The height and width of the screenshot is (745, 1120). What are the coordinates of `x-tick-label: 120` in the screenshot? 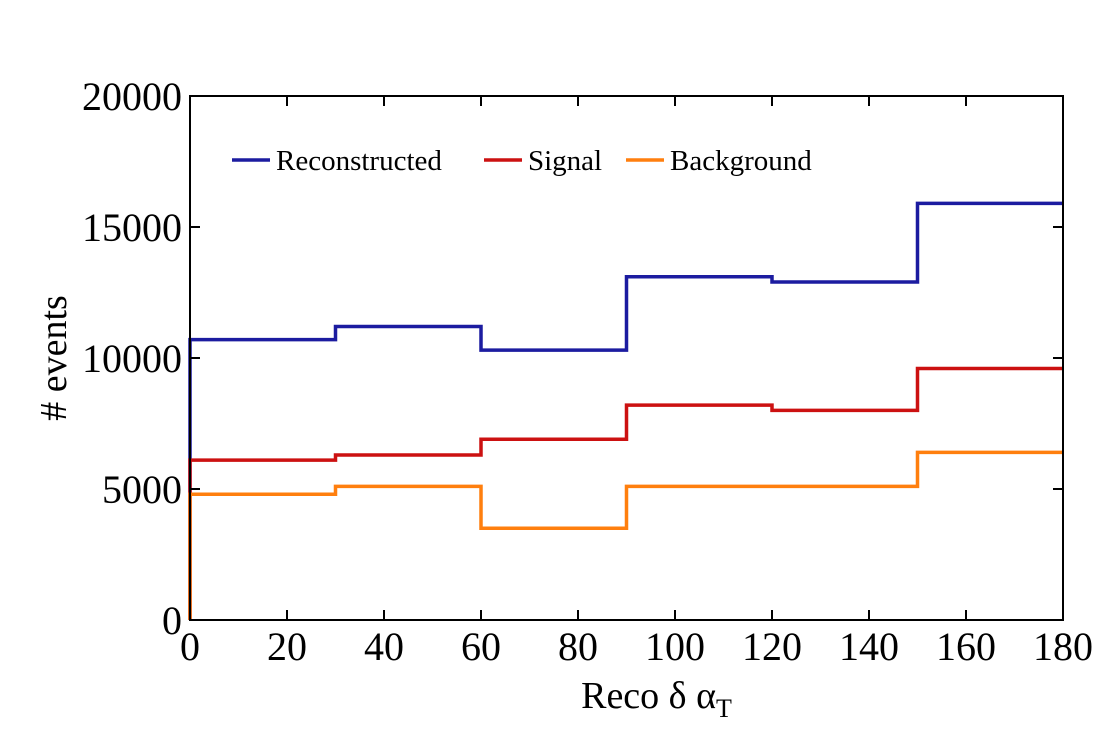 It's located at (772, 646).